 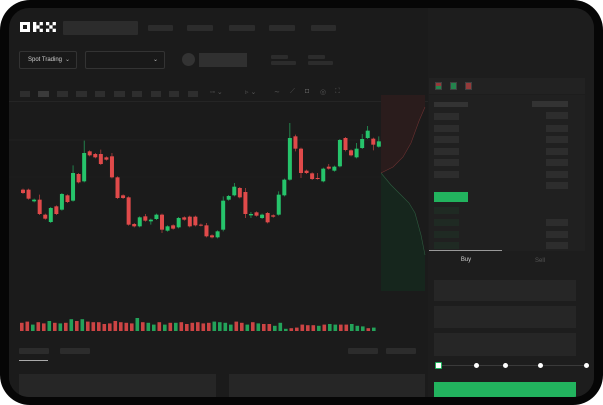 I want to click on tab-open-orders, so click(x=34, y=351).